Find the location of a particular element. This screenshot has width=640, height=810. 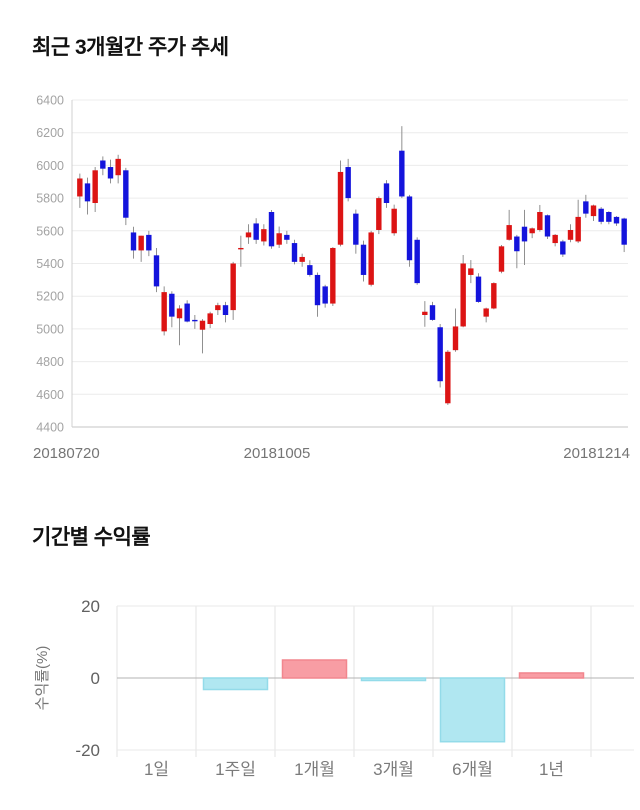

returns-y-axis-label: 수익률(%) is located at coordinates (42, 678).